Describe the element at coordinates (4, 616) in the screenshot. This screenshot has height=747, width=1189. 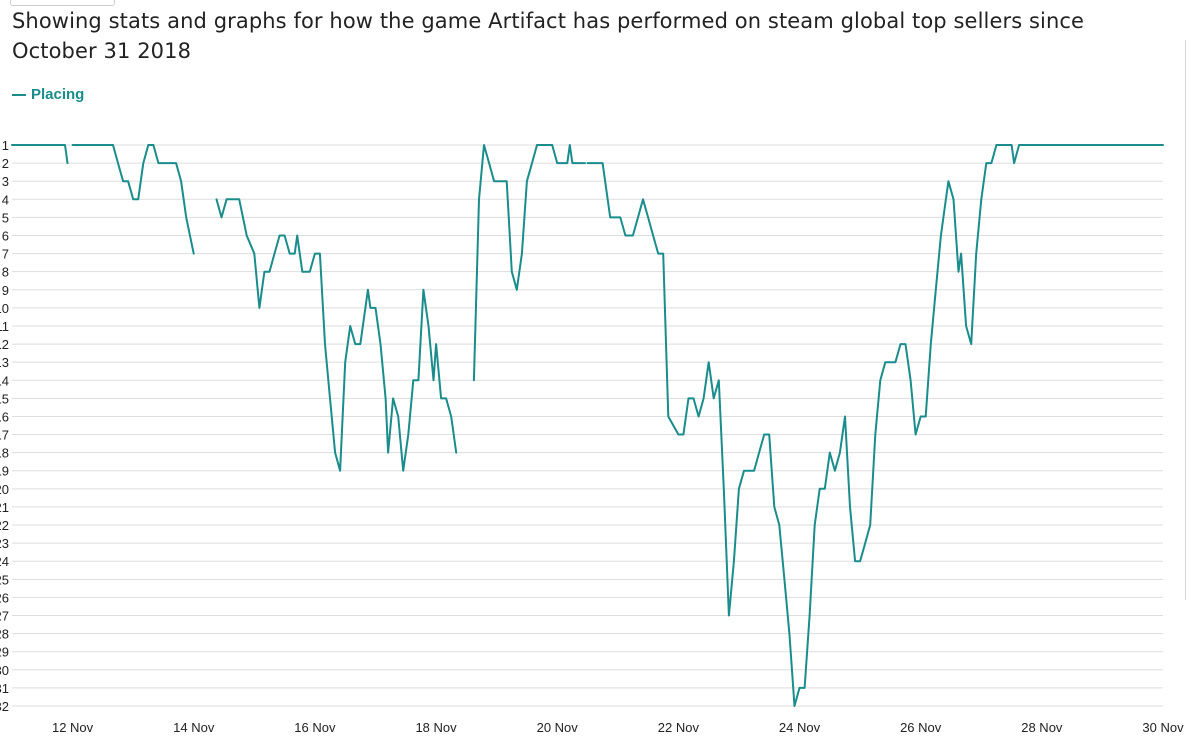
I see `y-tick-label-27: 27` at that location.